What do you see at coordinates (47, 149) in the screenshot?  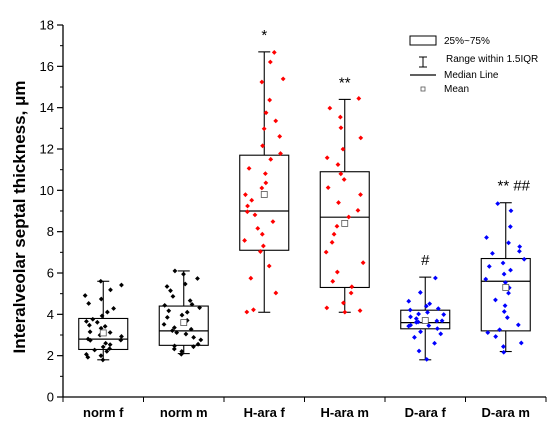 I see `y-tick-label: 12` at bounding box center [47, 149].